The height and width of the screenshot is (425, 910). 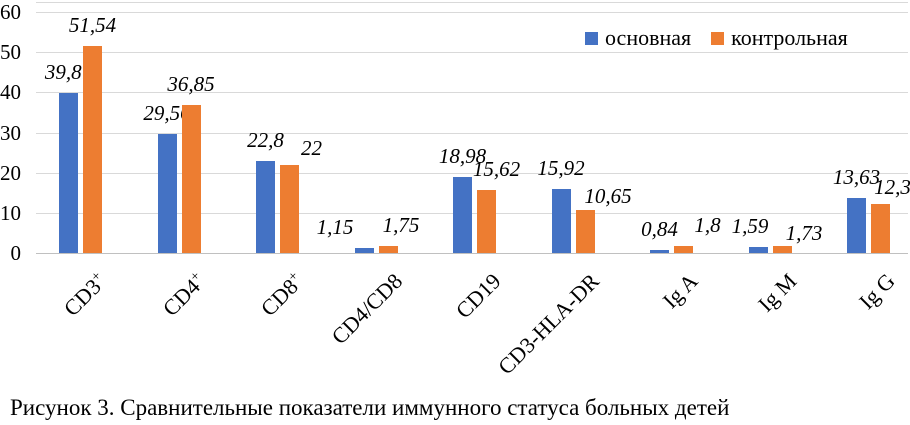 What do you see at coordinates (191, 84) in the screenshot?
I see `value-label: 36,85` at bounding box center [191, 84].